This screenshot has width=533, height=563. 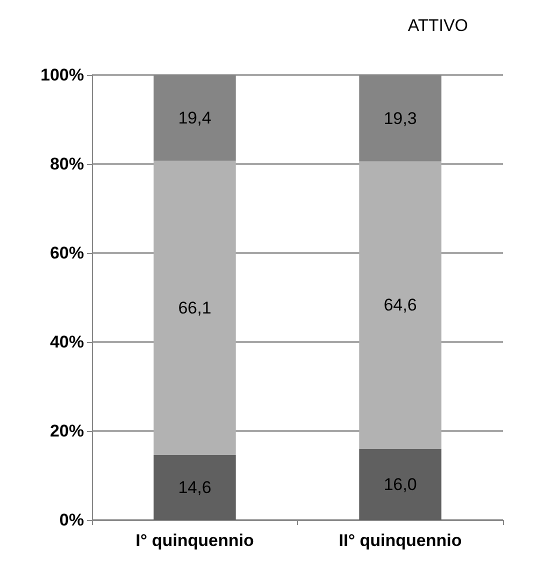 I want to click on y-tick-label: 60%, so click(x=67, y=253).